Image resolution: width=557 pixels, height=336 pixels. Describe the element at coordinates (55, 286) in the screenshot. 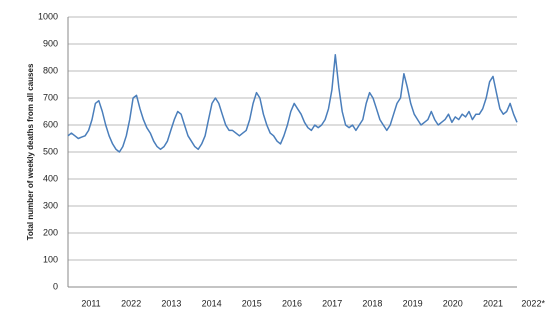

I see `y-tick-label: 0` at that location.